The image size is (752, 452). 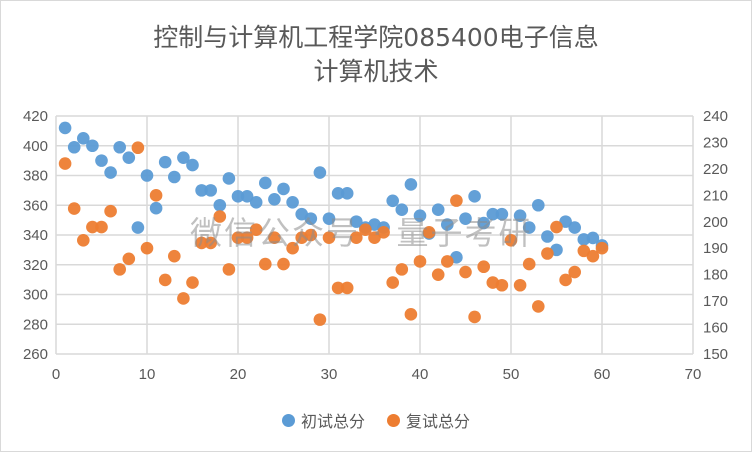 I want to click on x-tick-label: 10, so click(x=147, y=374).